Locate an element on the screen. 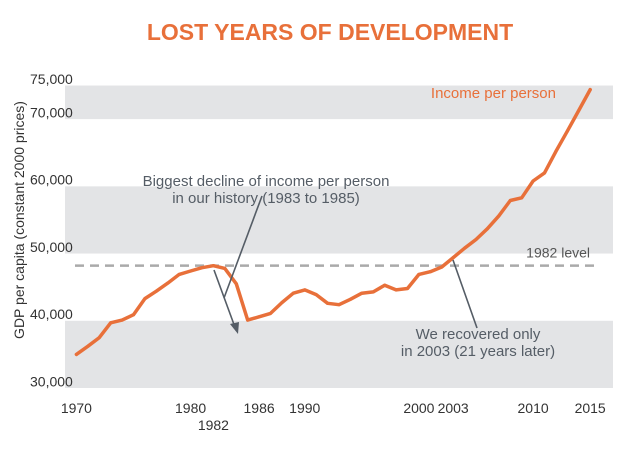 The image size is (623, 467). x-tick-label: 2003 is located at coordinates (453, 408).